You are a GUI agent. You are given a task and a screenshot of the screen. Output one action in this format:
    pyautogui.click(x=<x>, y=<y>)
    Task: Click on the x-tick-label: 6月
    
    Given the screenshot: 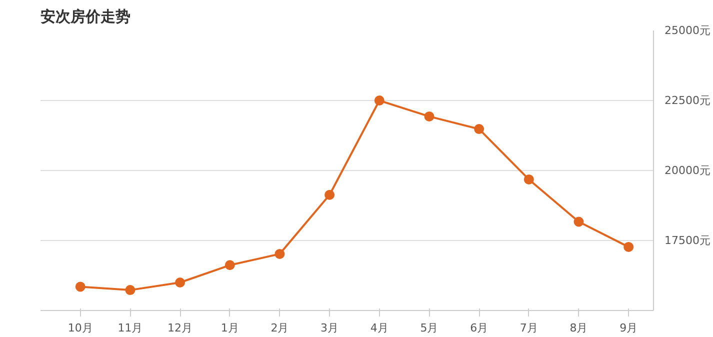 What is the action you would take?
    pyautogui.click(x=479, y=328)
    